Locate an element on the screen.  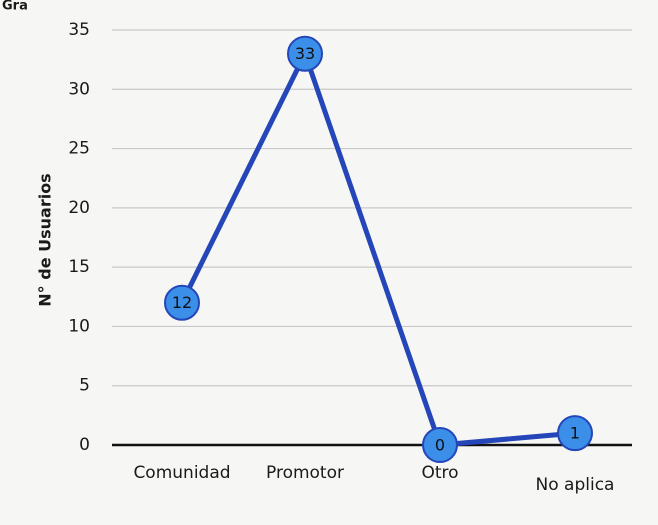
data-label: 0 is located at coordinates (440, 445).